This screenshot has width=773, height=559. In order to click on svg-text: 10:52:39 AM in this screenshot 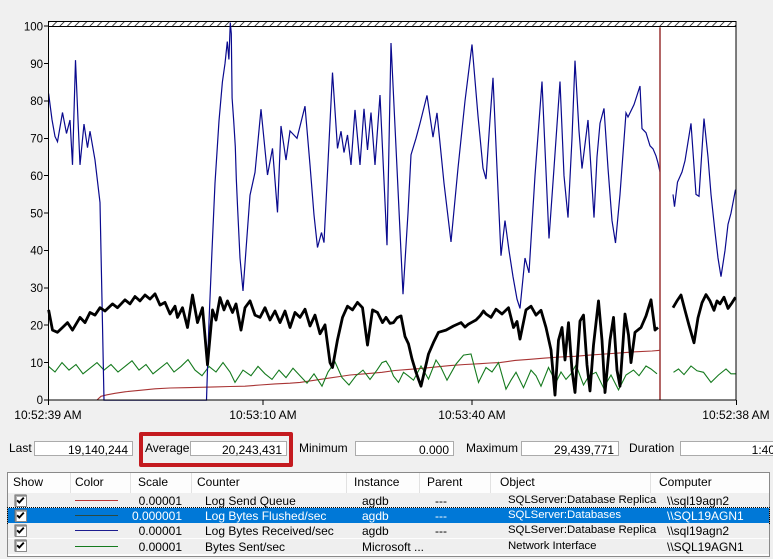, I will do `click(47, 415)`.